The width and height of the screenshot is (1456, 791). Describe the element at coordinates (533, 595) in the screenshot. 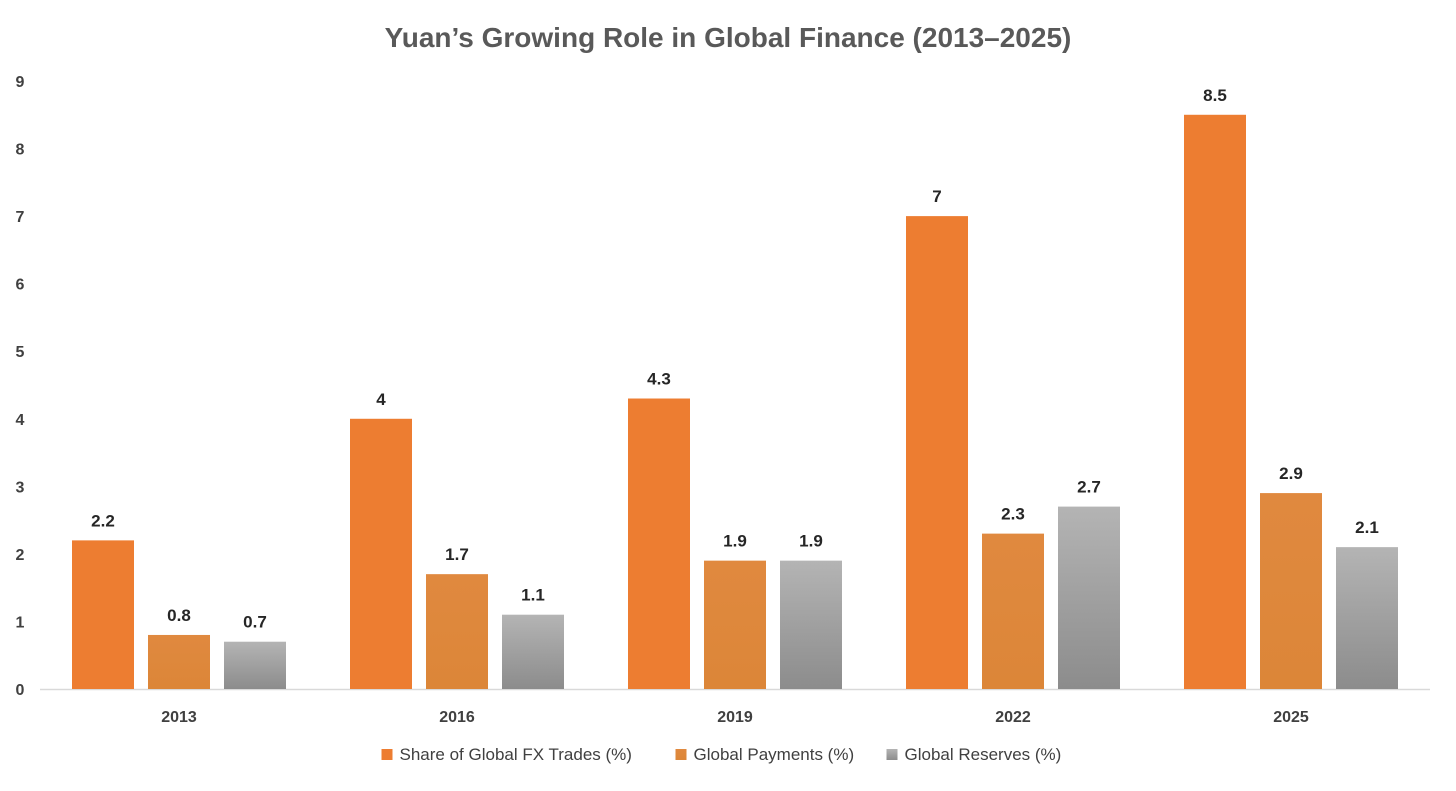

I see `data-label: 1.1` at that location.